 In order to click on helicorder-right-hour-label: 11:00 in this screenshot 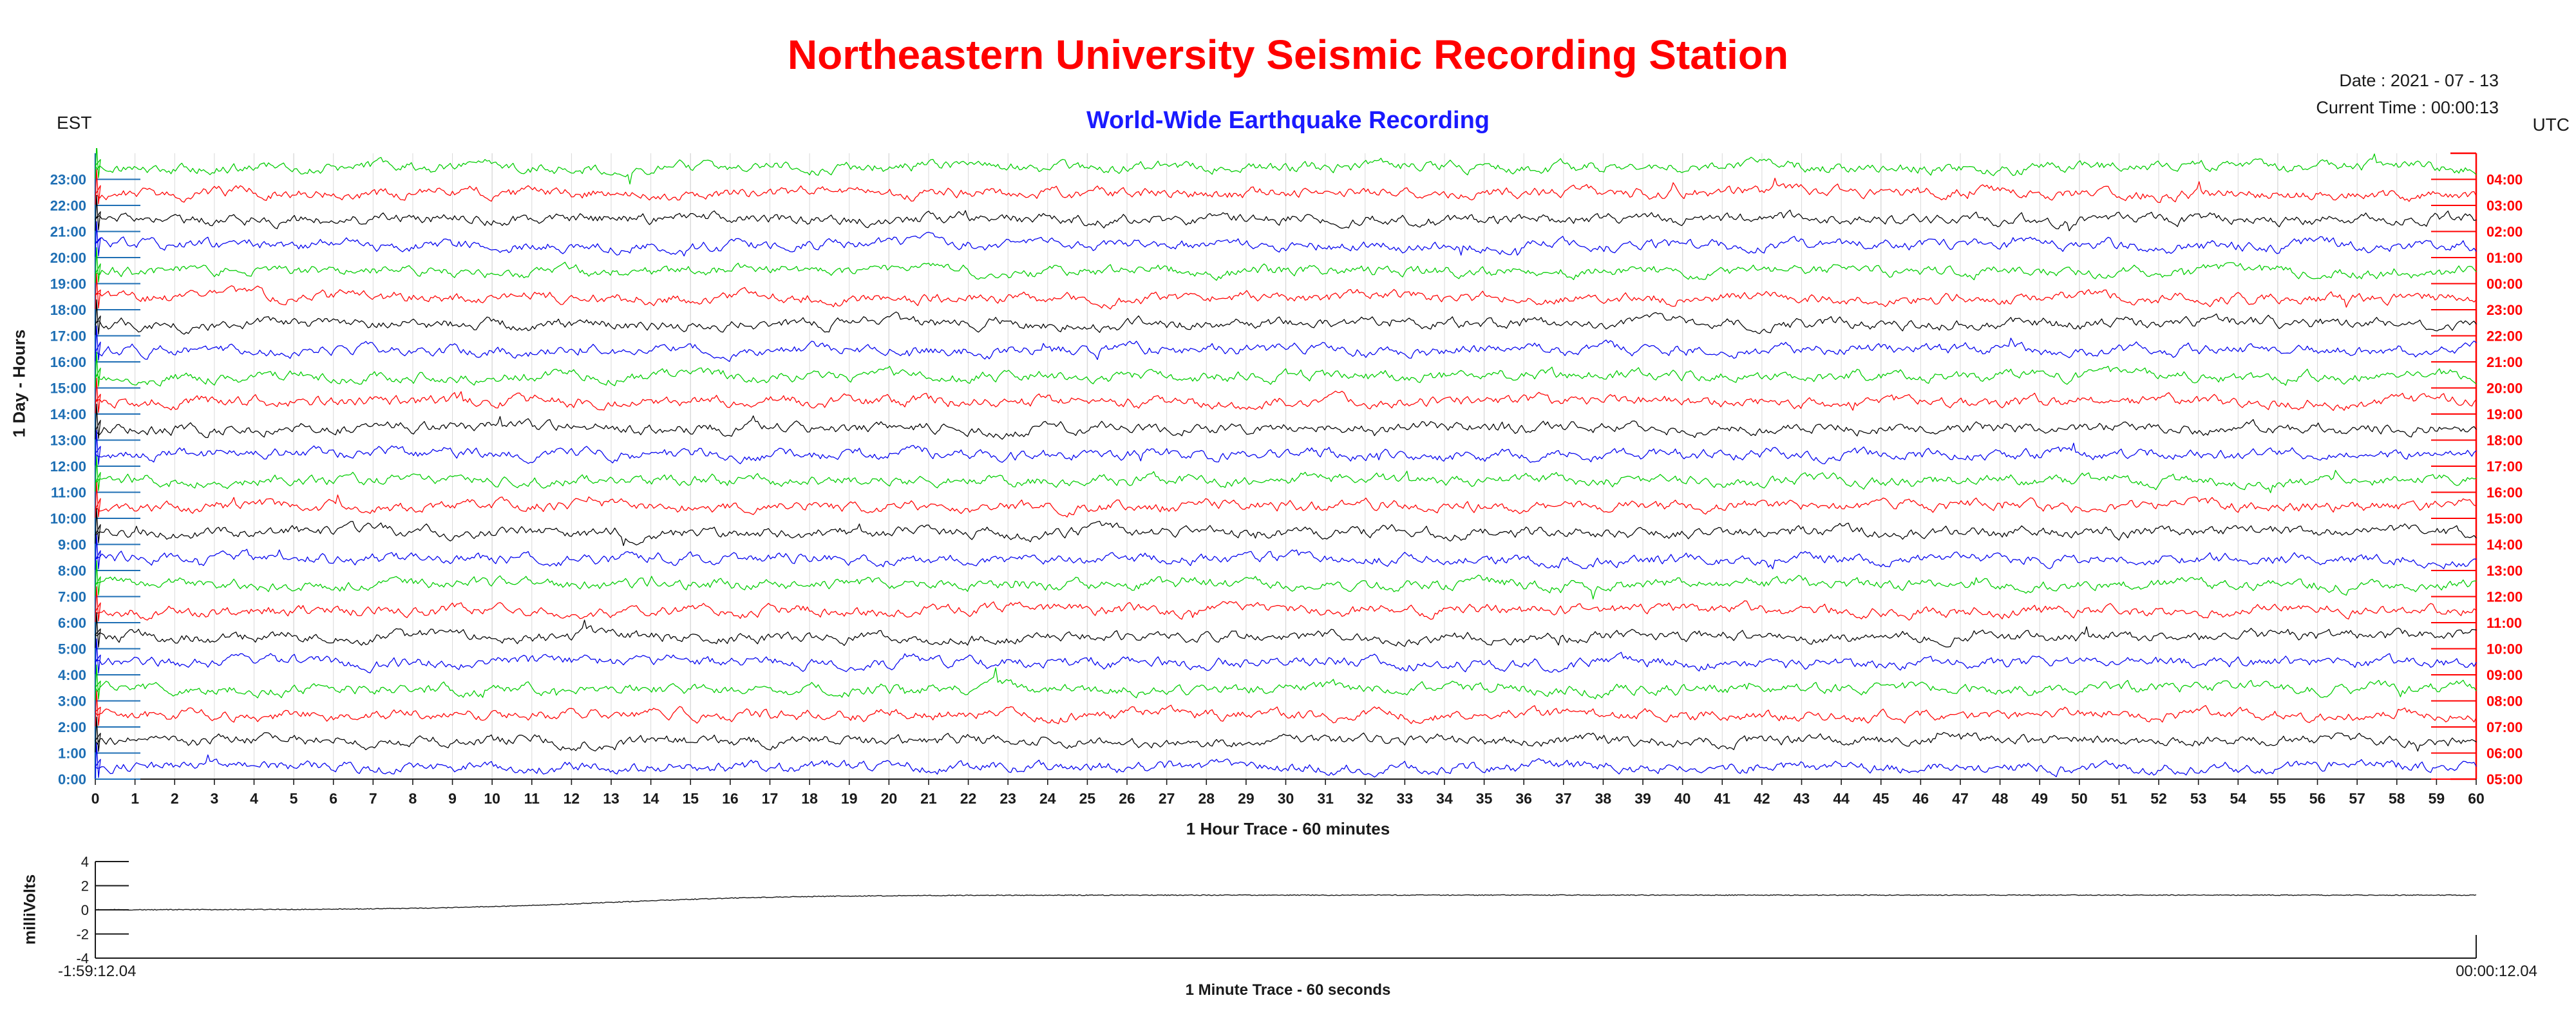, I will do `click(2504, 623)`.